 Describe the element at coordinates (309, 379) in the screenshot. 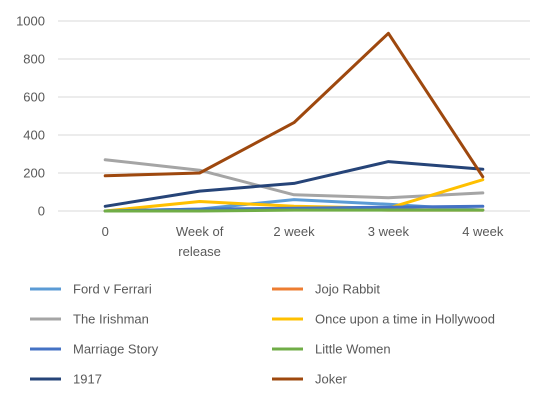

I see `legend-item-joker: Joker` at that location.